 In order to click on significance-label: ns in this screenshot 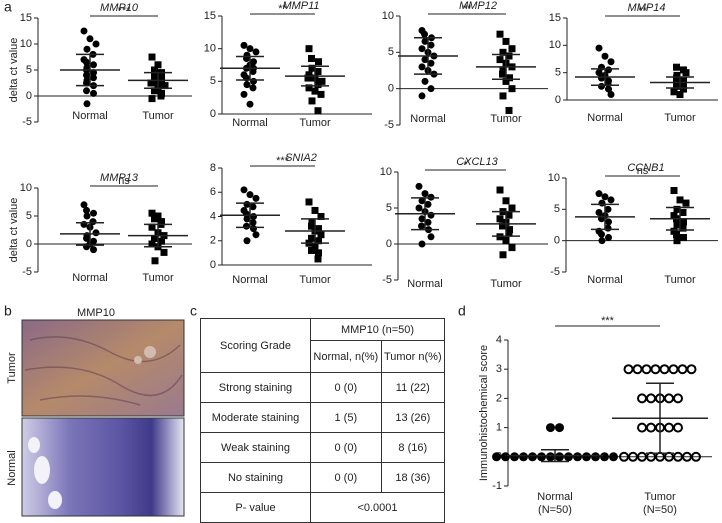, I will do `click(643, 171)`.